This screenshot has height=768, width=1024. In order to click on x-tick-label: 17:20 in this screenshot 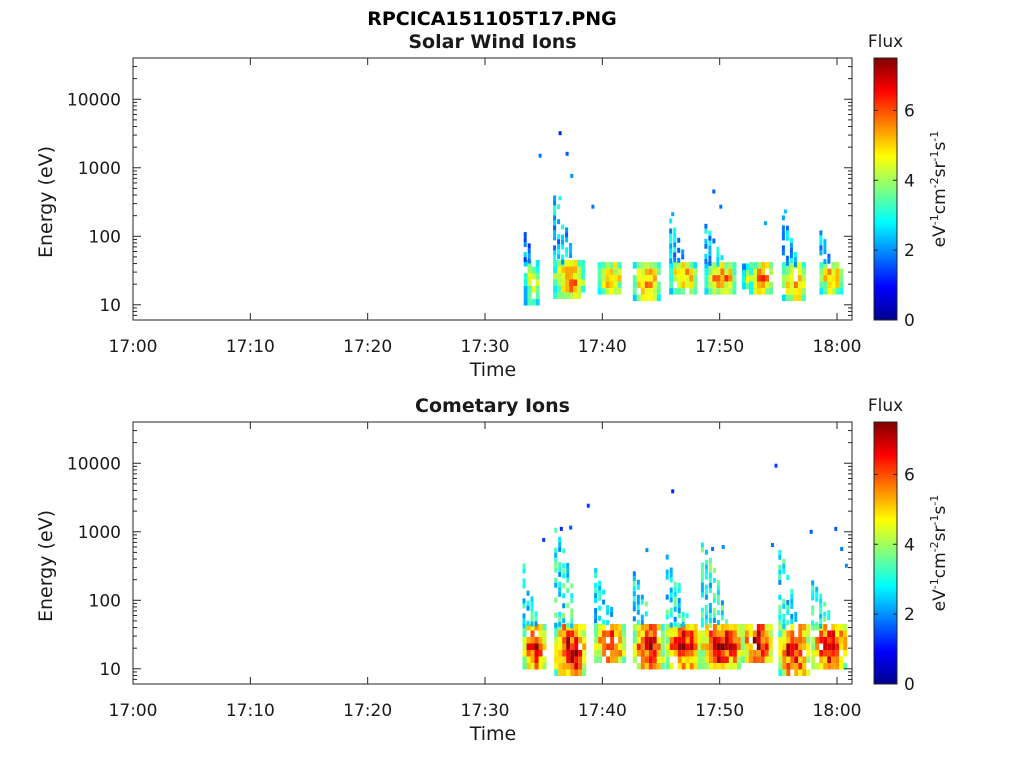, I will do `click(367, 711)`.